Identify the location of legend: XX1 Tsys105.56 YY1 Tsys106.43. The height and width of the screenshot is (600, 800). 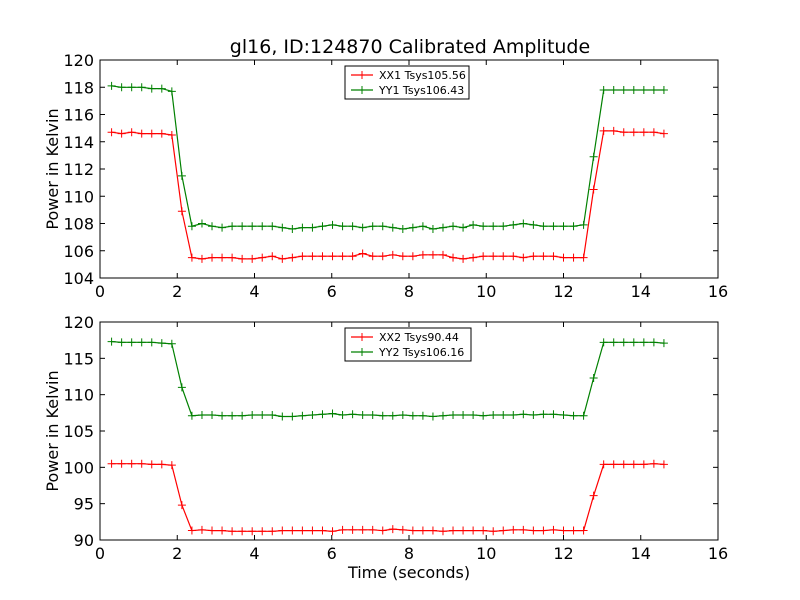
(407, 82).